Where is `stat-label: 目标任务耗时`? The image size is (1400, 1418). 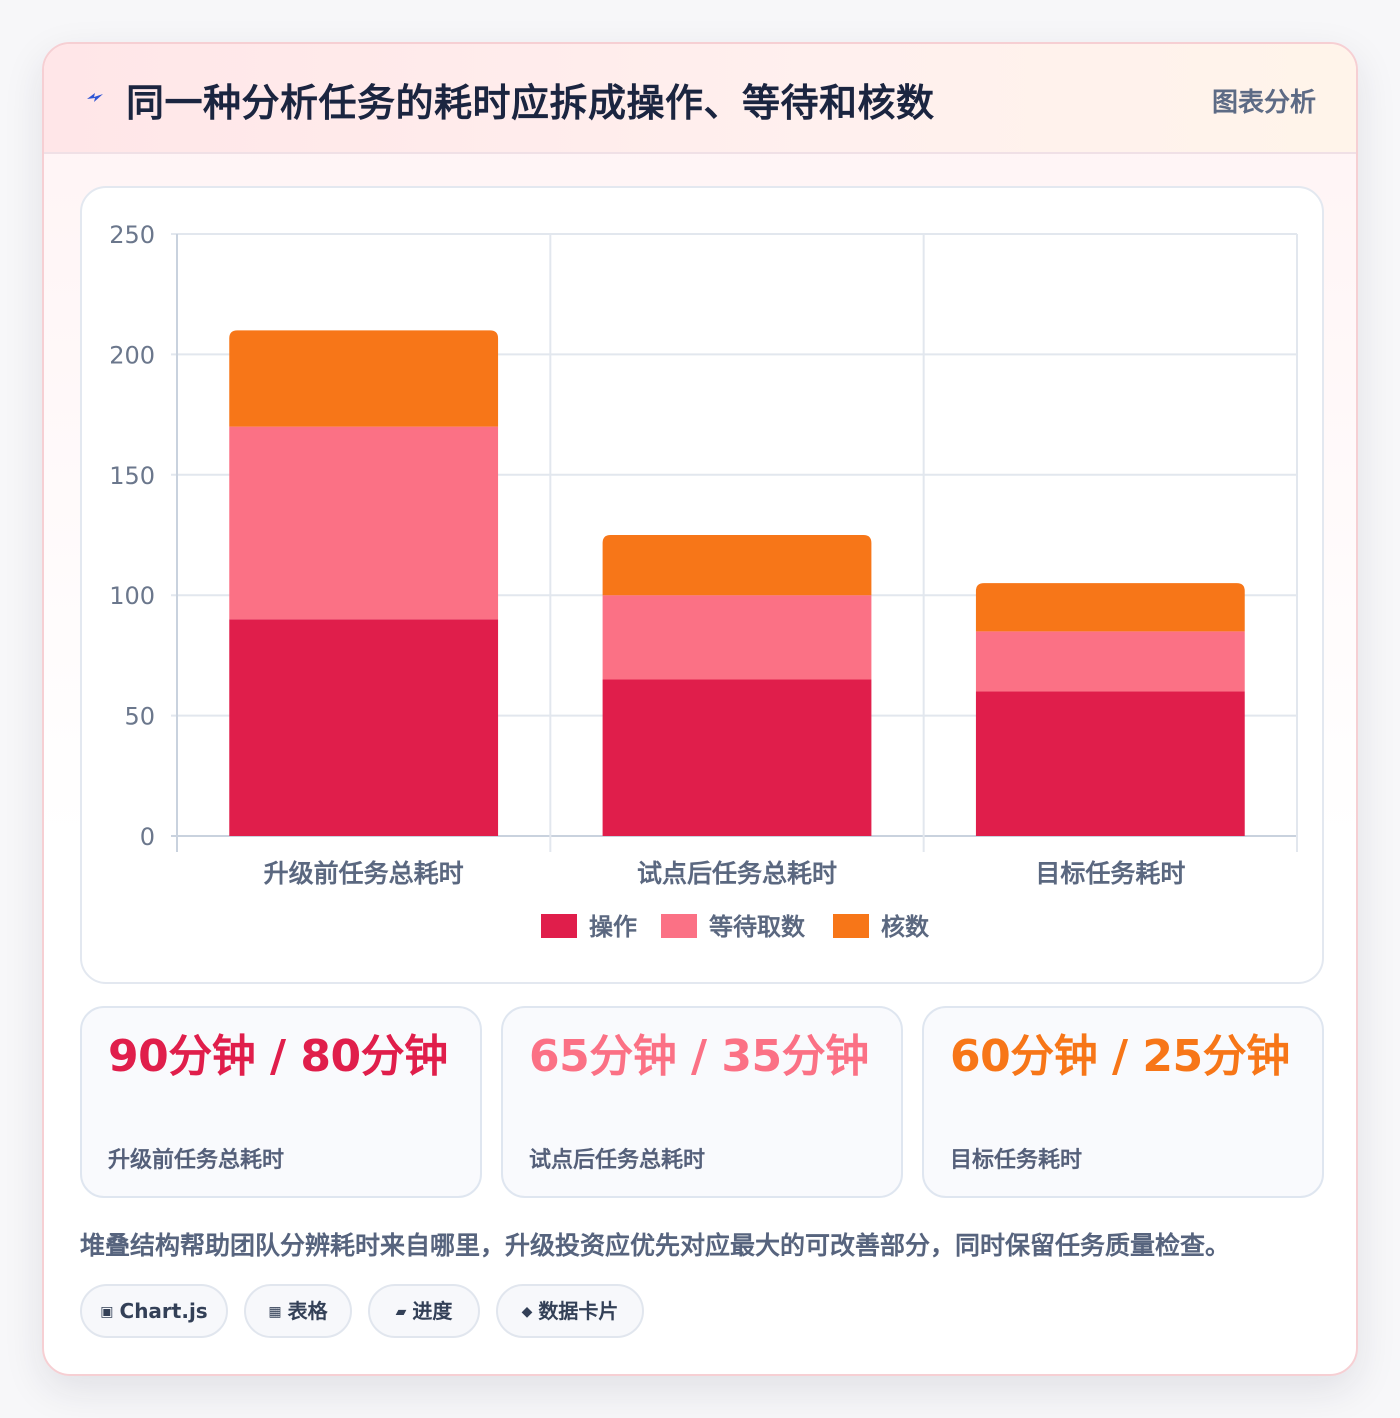 stat-label: 目标任务耗时 is located at coordinates (1016, 1160).